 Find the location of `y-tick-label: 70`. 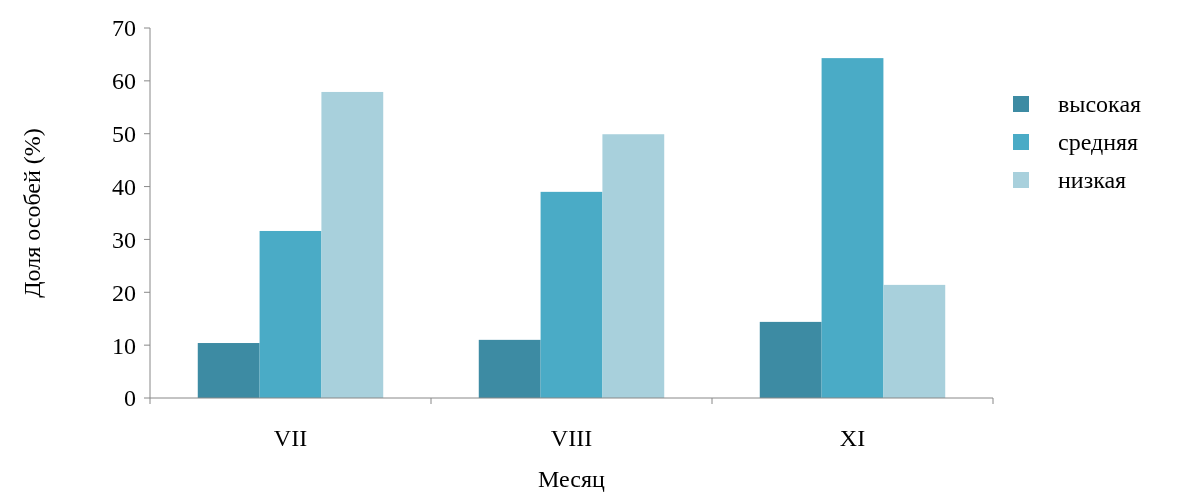

y-tick-label: 70 is located at coordinates (124, 28).